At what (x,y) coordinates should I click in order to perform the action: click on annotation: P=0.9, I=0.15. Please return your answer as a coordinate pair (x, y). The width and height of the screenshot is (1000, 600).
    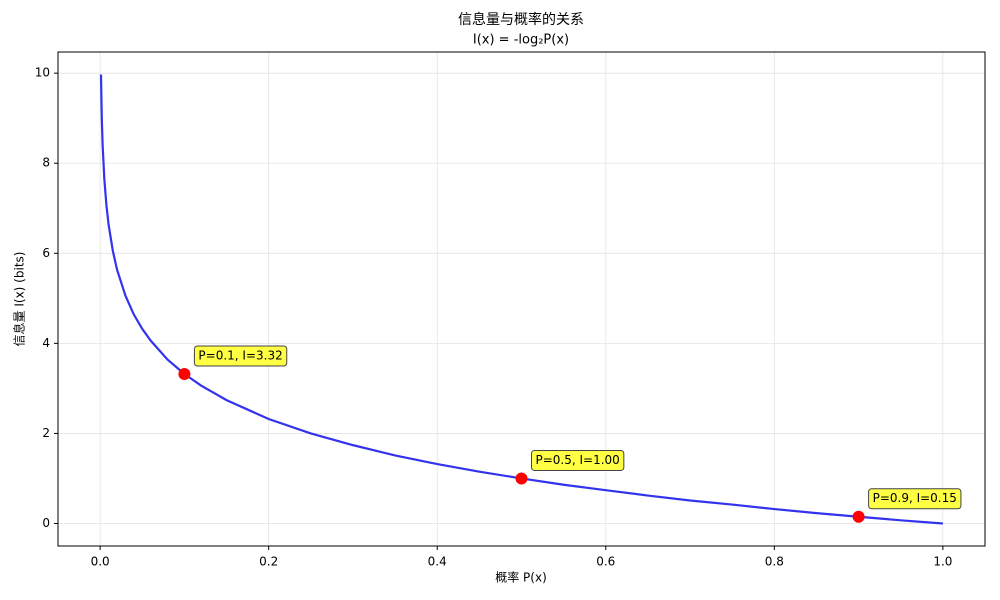
    Looking at the image, I should click on (915, 498).